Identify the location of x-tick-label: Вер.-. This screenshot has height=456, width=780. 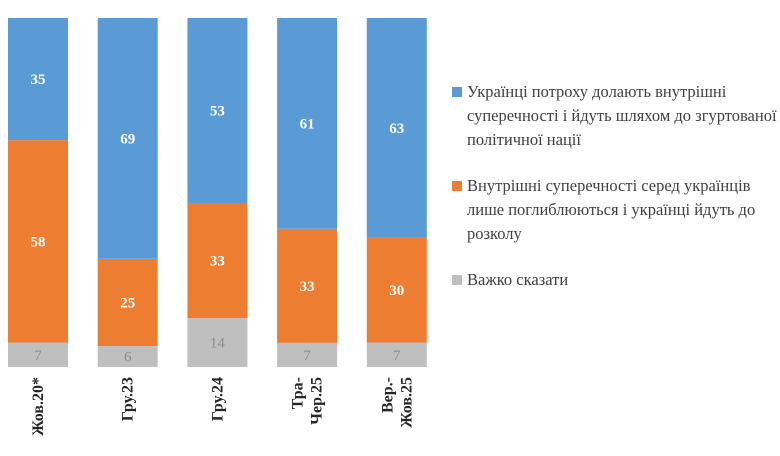
(387, 395).